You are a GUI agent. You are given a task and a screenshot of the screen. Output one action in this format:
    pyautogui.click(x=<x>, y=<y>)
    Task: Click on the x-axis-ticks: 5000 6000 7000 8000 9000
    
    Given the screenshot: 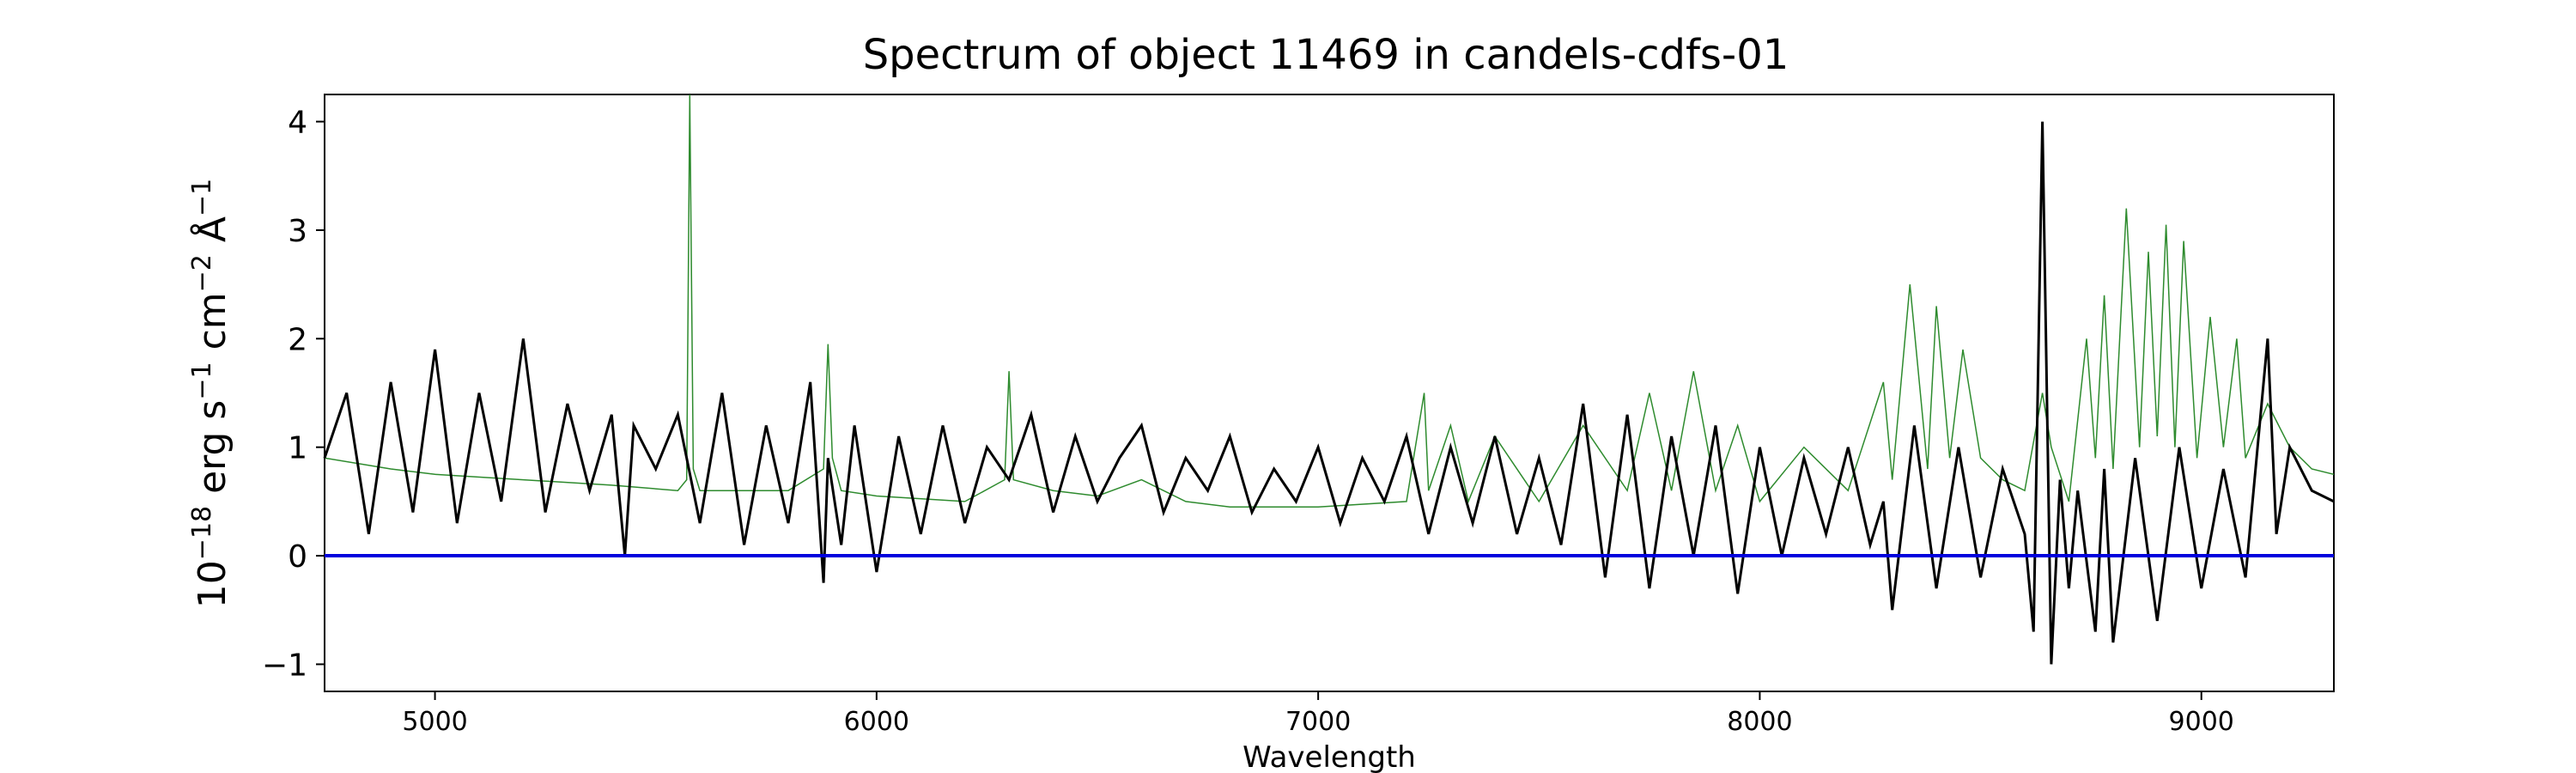 What is the action you would take?
    pyautogui.click(x=1318, y=714)
    